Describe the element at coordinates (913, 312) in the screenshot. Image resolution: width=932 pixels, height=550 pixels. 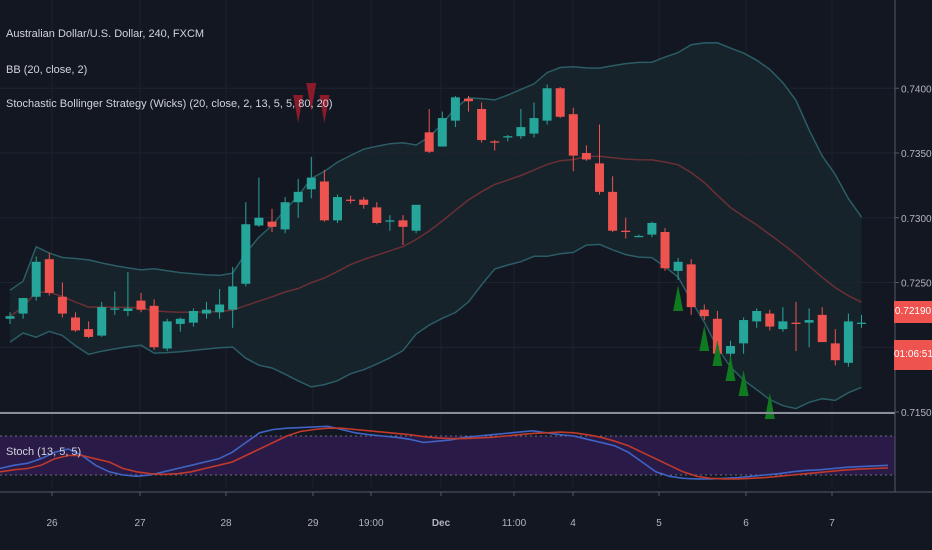
I see `last-price-label: 0.72190` at that location.